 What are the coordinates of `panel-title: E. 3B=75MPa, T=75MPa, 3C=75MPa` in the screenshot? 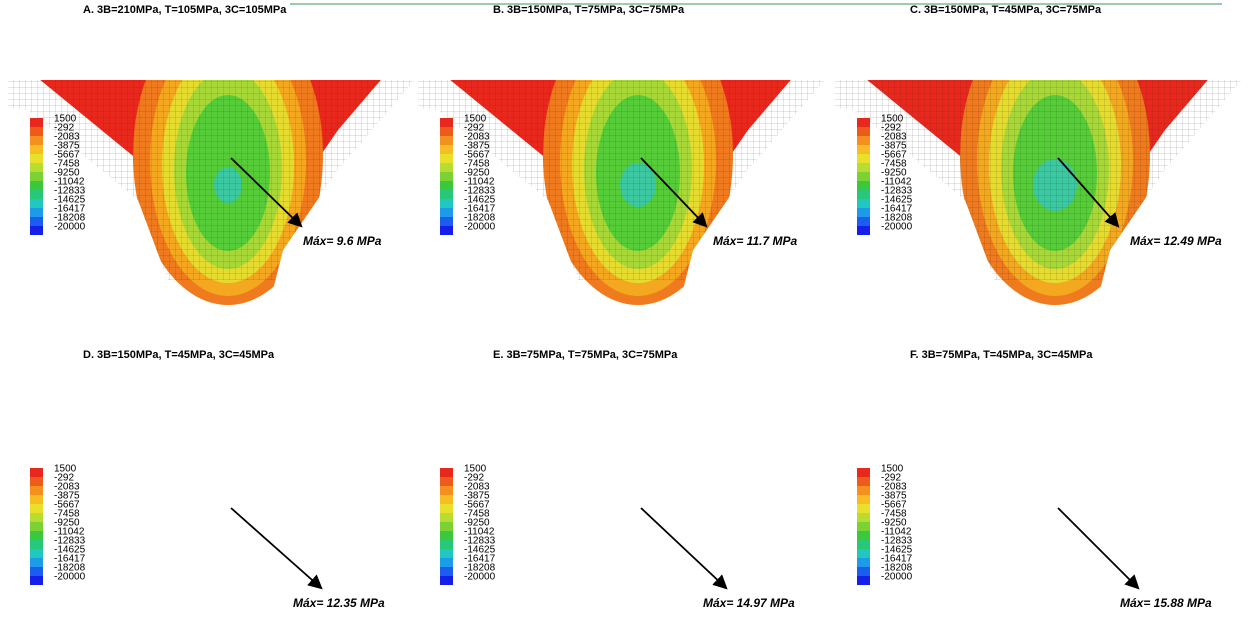 It's located at (585, 355).